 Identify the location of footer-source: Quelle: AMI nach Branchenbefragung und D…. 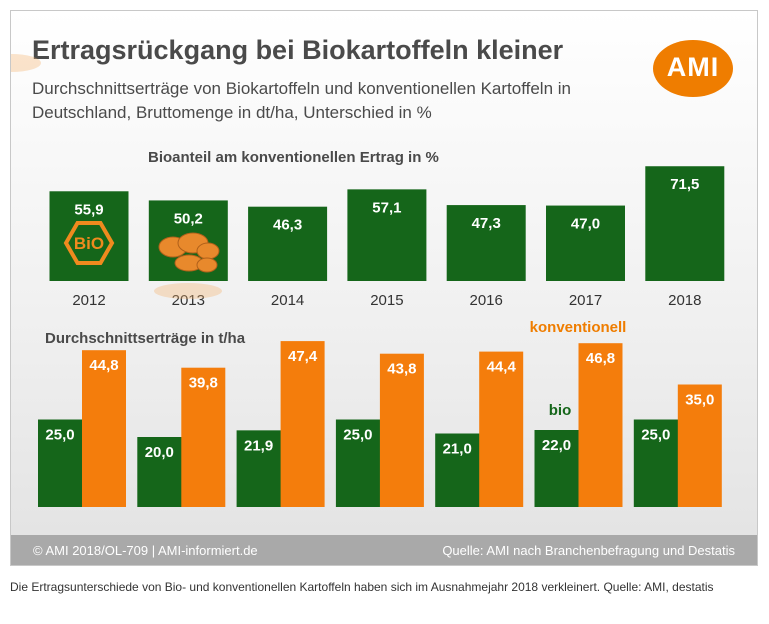
(588, 550).